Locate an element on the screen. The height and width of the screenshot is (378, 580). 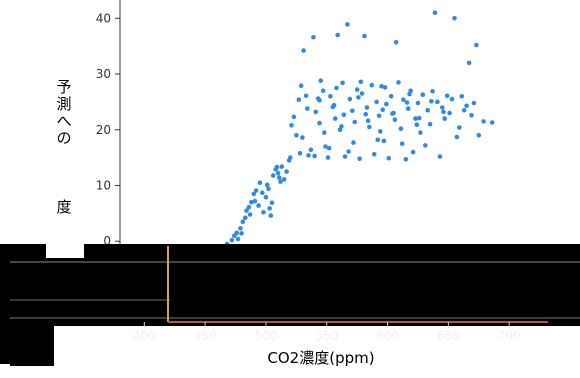
y-tick-label: 0 is located at coordinates (107, 241).